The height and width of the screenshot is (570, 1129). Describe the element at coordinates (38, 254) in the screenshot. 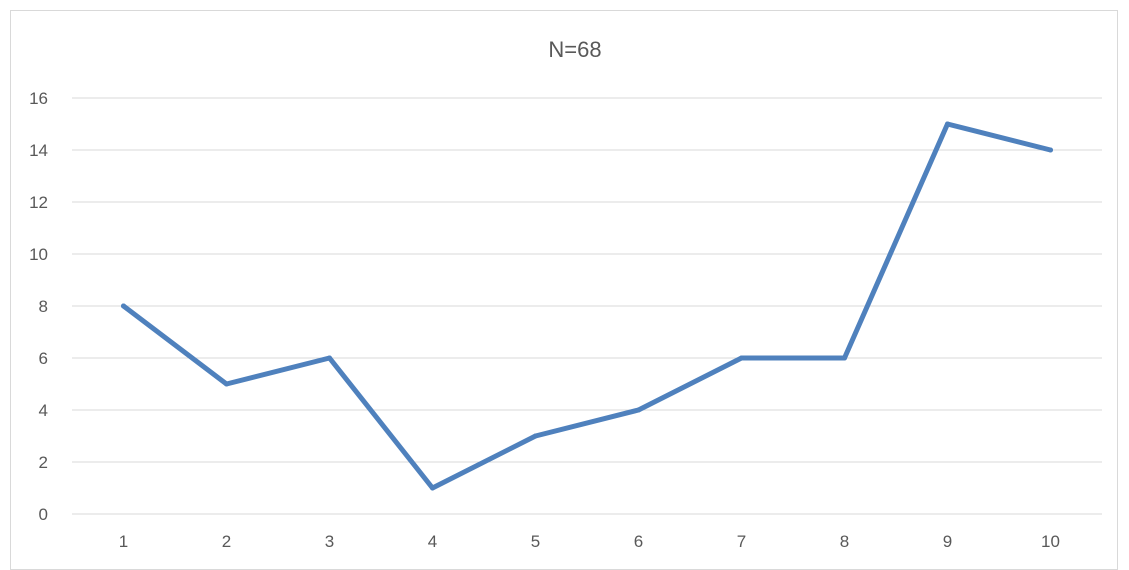

I see `y-tick-label: 10` at that location.